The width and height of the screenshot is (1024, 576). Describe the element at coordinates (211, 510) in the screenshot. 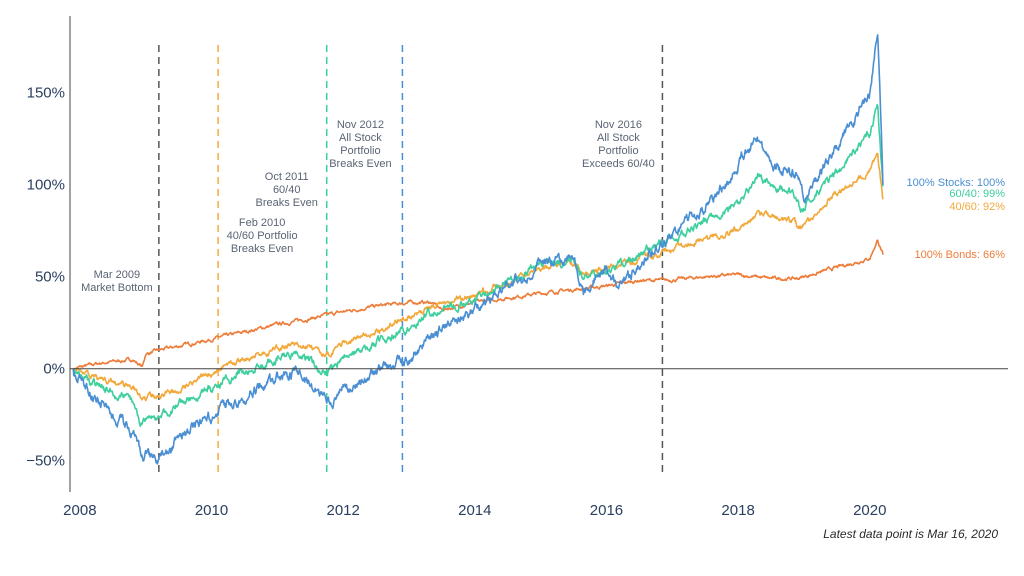

I see `x-tick-label: 2010` at that location.